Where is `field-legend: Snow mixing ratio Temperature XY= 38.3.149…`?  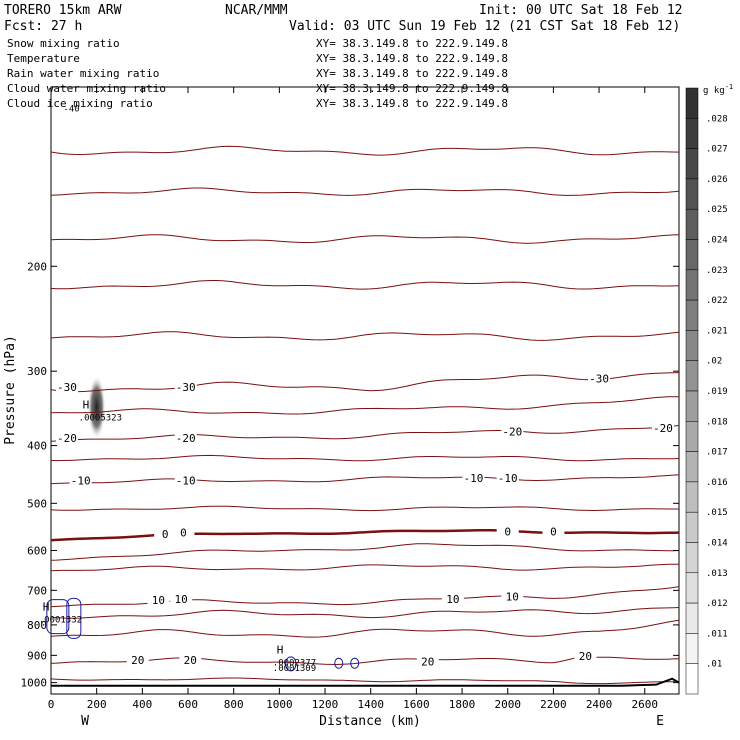
field-legend: Snow mixing ratio Temperature XY= 38.3.149… is located at coordinates (257, 73).